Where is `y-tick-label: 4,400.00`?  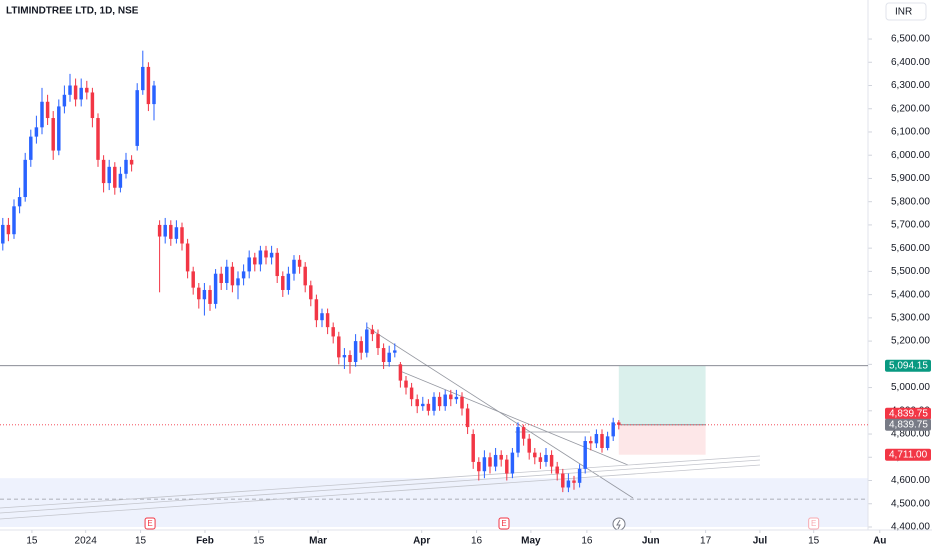
y-tick-label: 4,400.00 is located at coordinates (910, 527).